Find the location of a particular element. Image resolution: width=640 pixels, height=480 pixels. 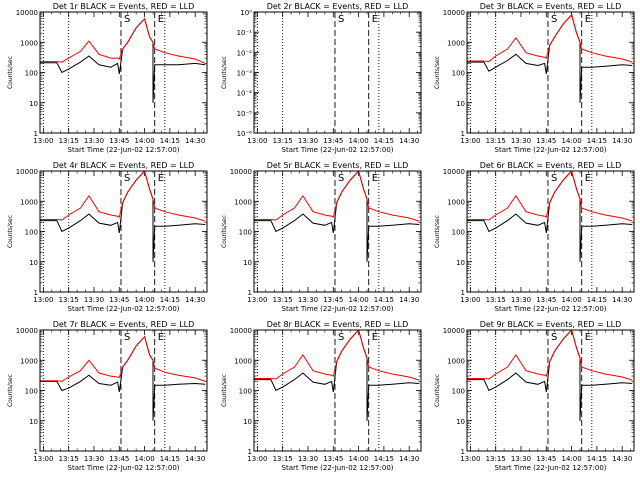

x-tick-label: 14:00 is located at coordinates (571, 141).